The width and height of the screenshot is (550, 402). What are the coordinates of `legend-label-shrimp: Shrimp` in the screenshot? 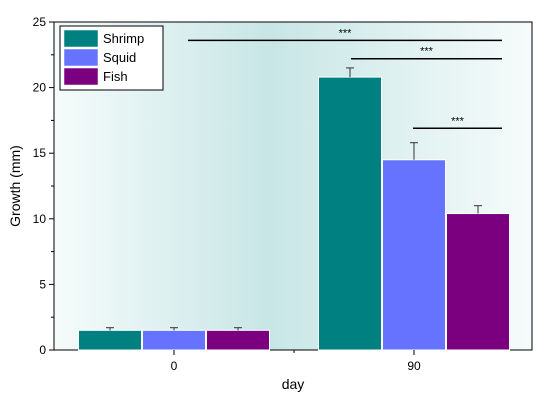 It's located at (123, 38).